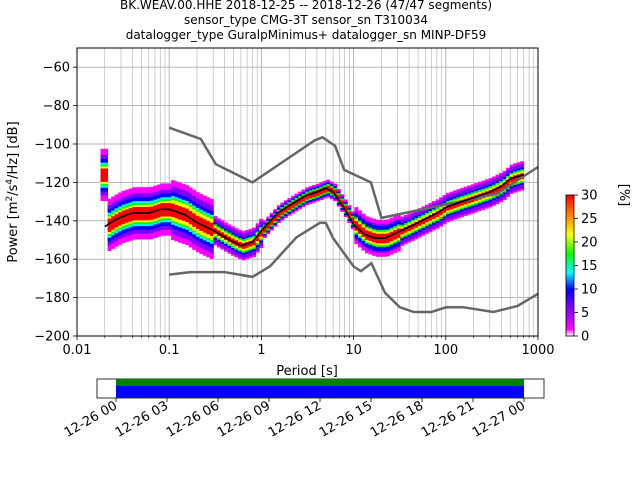 The height and width of the screenshot is (480, 640). Describe the element at coordinates (499, 419) in the screenshot. I see `time-tick-label: 12-27 00` at that location.